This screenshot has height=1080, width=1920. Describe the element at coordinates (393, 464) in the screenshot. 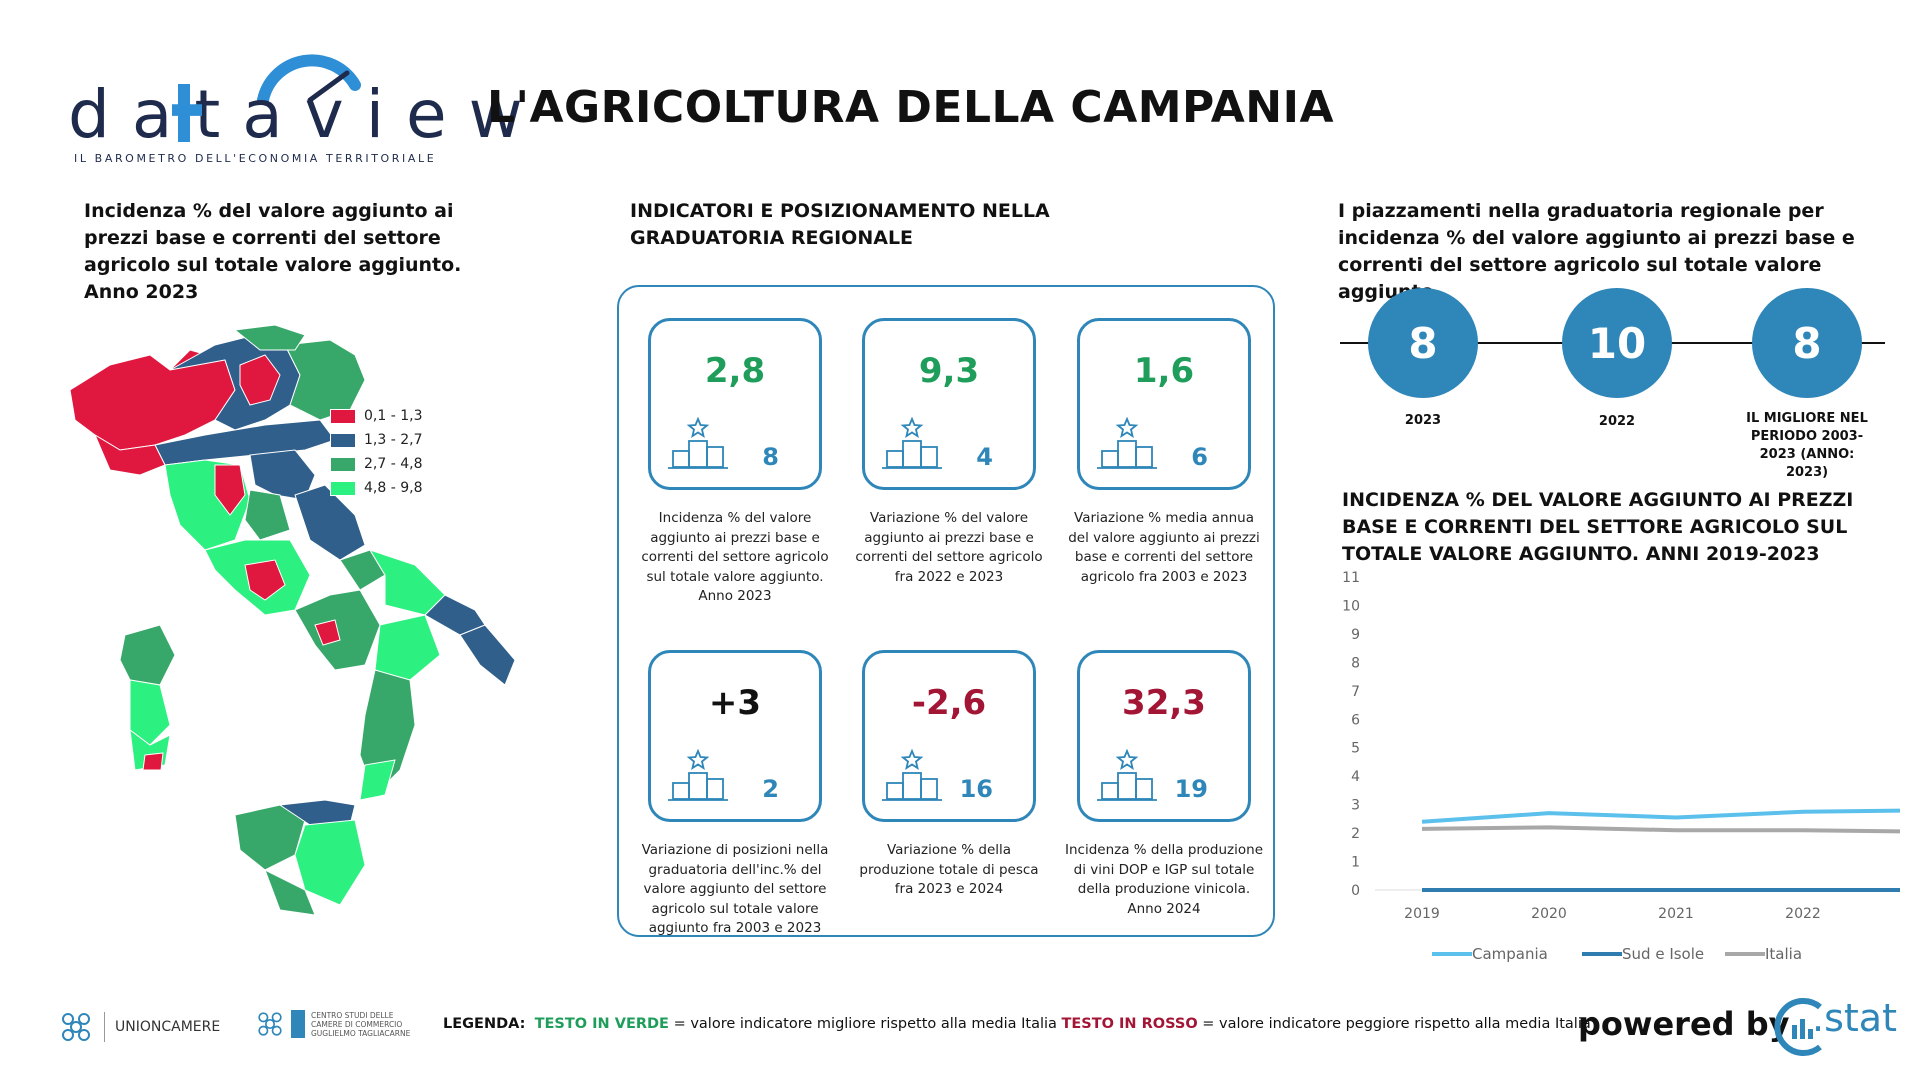

I see `legend-label: 2,7 - 4,8` at that location.